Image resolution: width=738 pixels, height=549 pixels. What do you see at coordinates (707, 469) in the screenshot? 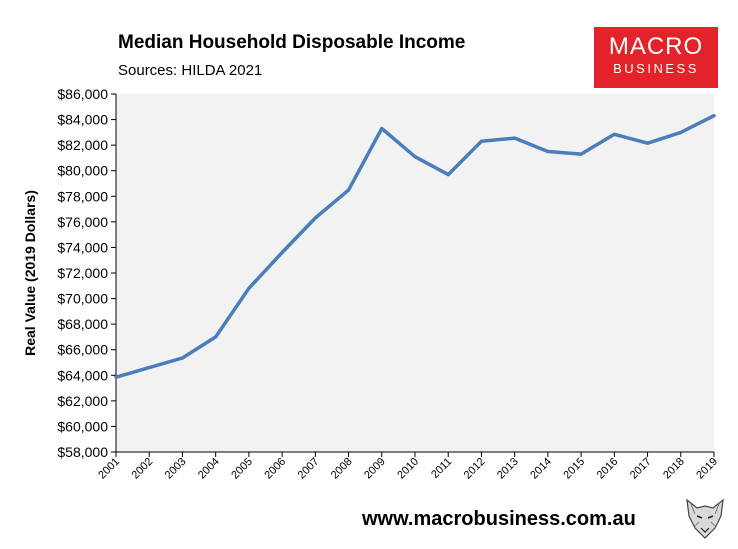
I see `x-tick-label: 2019` at bounding box center [707, 469].